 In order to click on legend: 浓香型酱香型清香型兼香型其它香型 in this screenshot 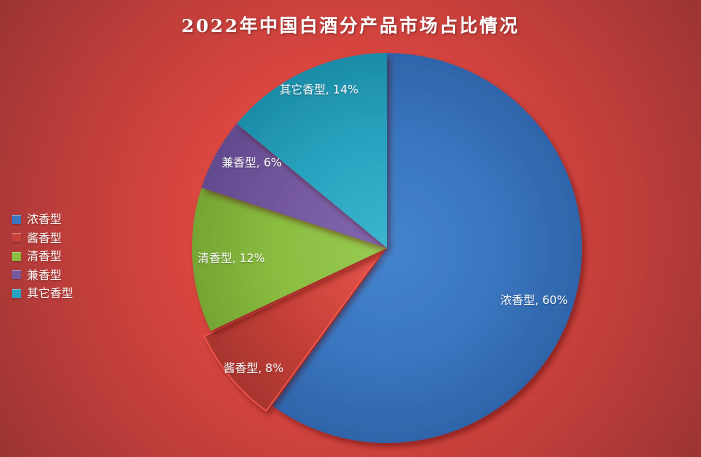, I will do `click(42, 256)`.